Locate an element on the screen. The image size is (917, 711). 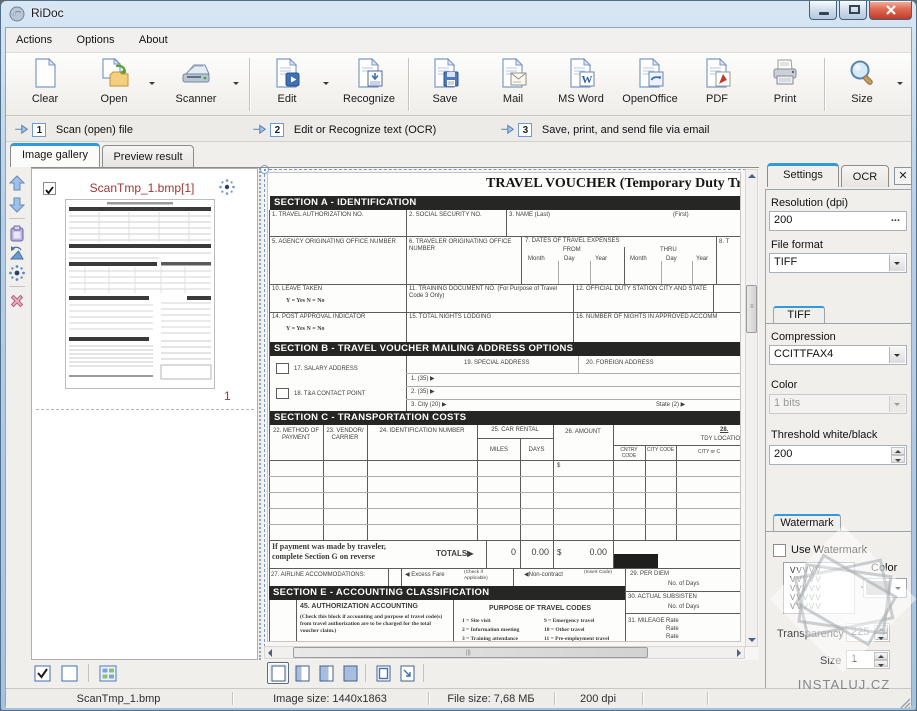
print-button: Print is located at coordinates (785, 84).